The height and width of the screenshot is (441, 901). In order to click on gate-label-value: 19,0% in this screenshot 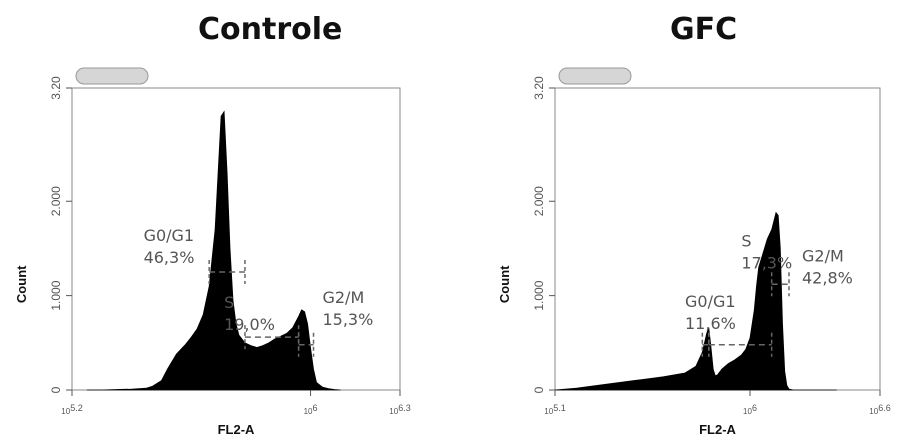, I will do `click(249, 324)`.